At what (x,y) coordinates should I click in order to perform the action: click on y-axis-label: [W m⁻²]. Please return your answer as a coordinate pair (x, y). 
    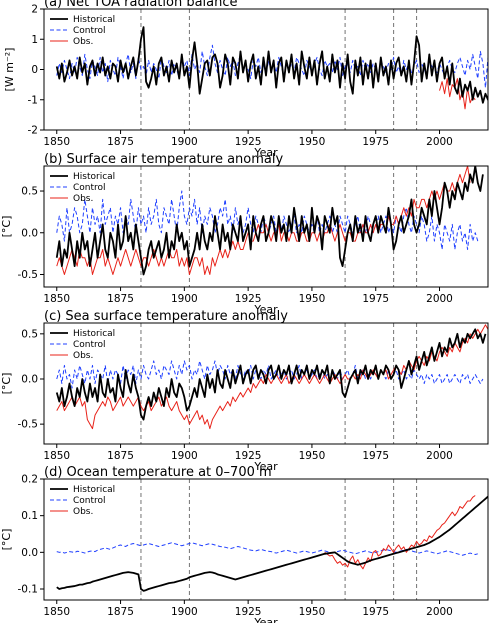
    Looking at the image, I should click on (9, 70).